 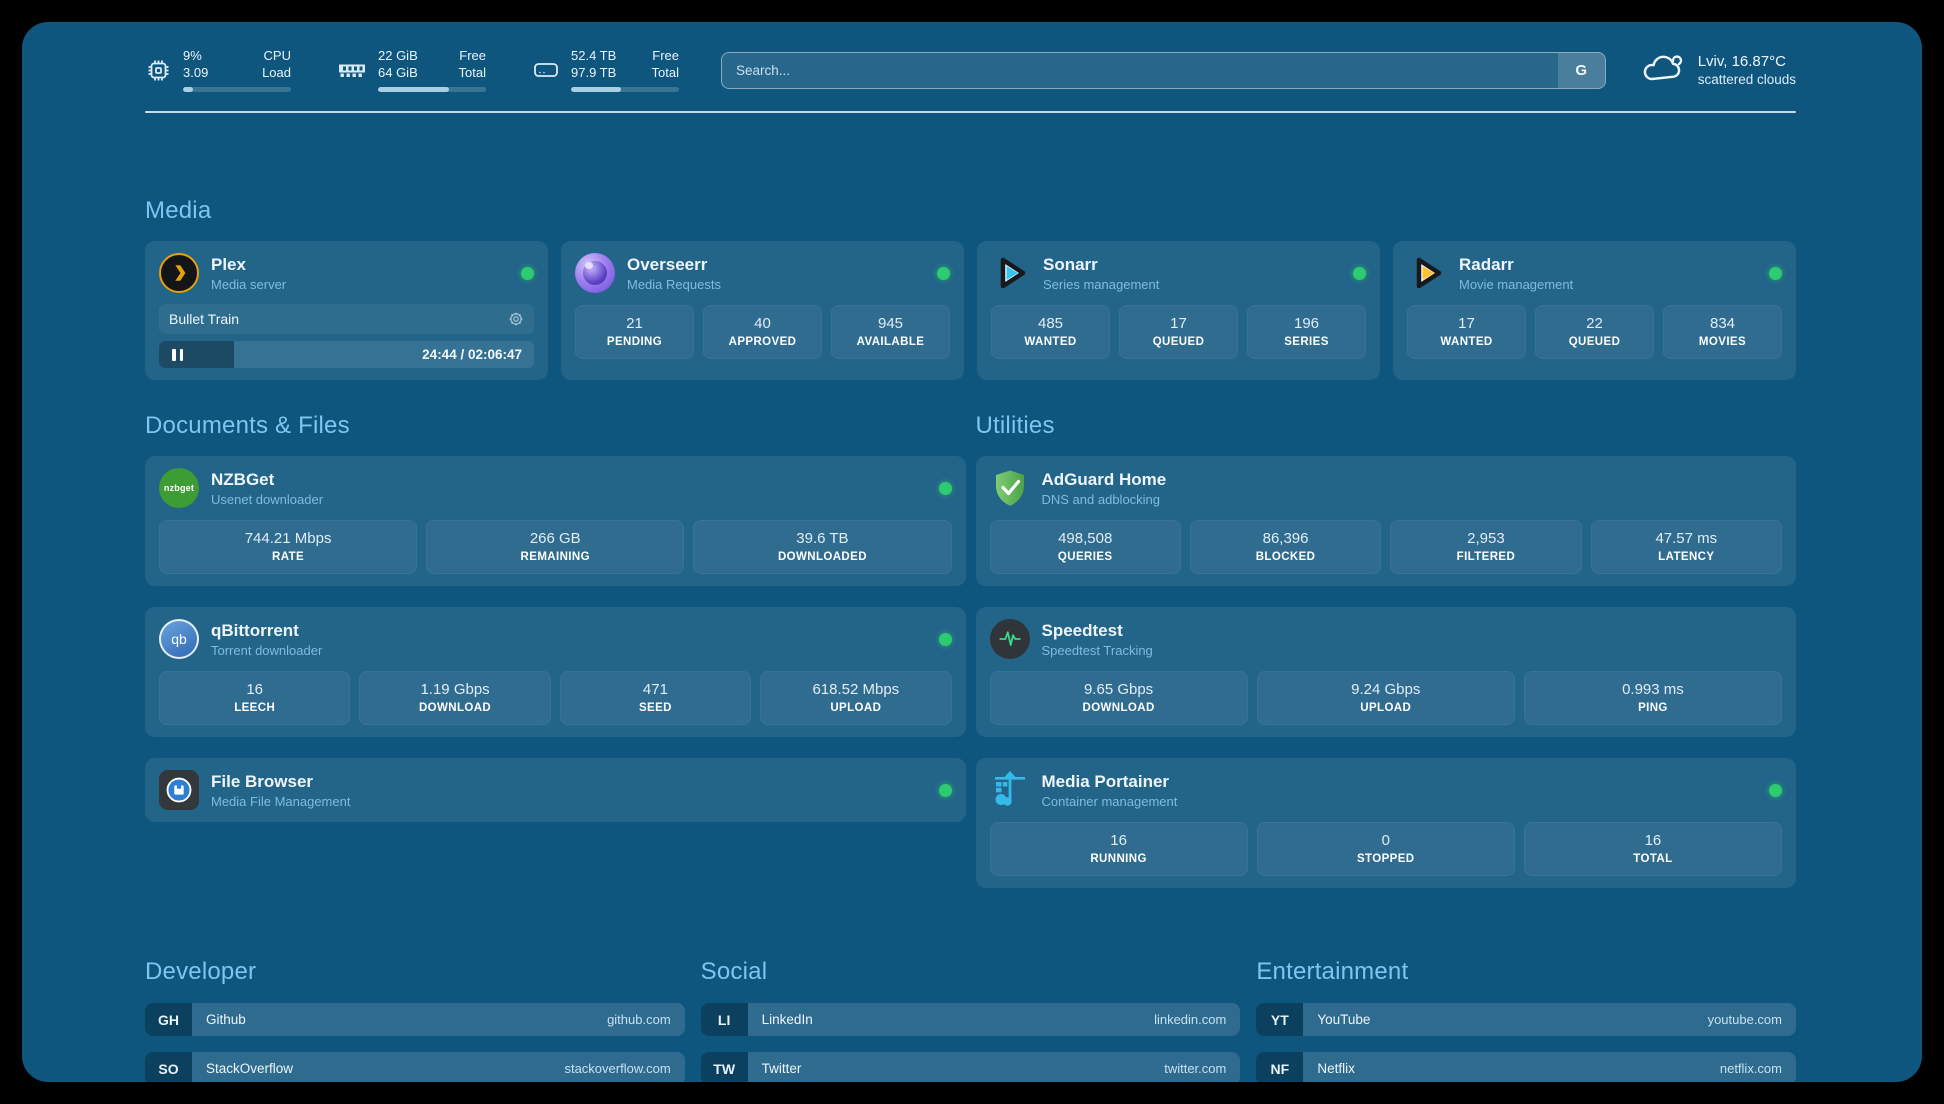 I want to click on cloud-icon, so click(x=1663, y=70).